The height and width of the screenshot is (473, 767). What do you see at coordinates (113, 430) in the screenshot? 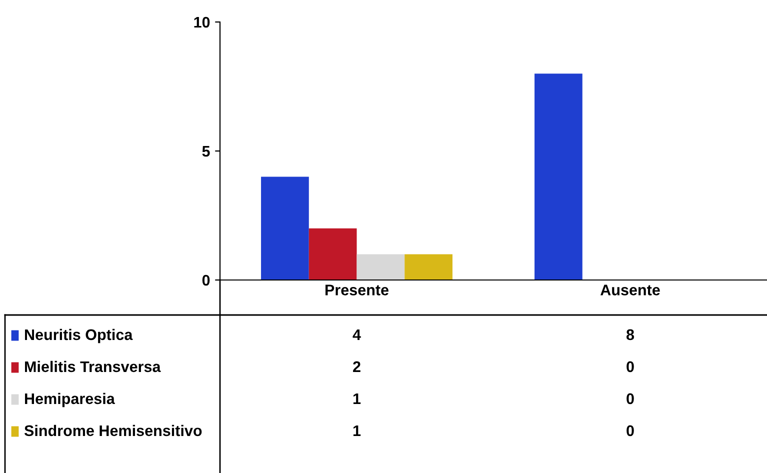
I see `legend-label: Sindrome Hemisensitivo` at bounding box center [113, 430].